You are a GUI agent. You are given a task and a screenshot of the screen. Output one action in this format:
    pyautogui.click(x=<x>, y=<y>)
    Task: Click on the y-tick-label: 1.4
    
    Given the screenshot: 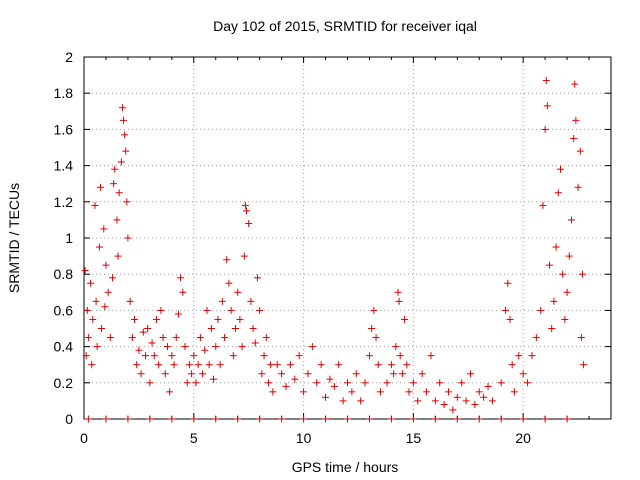 What is the action you would take?
    pyautogui.click(x=64, y=166)
    